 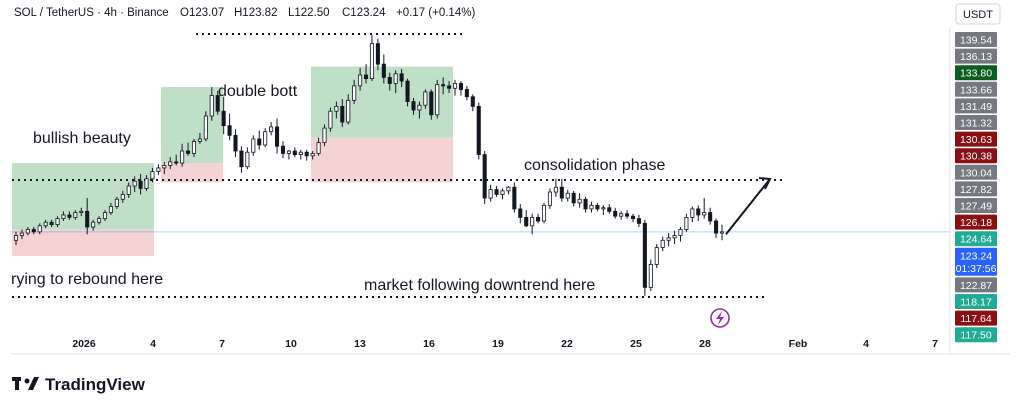 What do you see at coordinates (978, 14) in the screenshot?
I see `currency-button` at bounding box center [978, 14].